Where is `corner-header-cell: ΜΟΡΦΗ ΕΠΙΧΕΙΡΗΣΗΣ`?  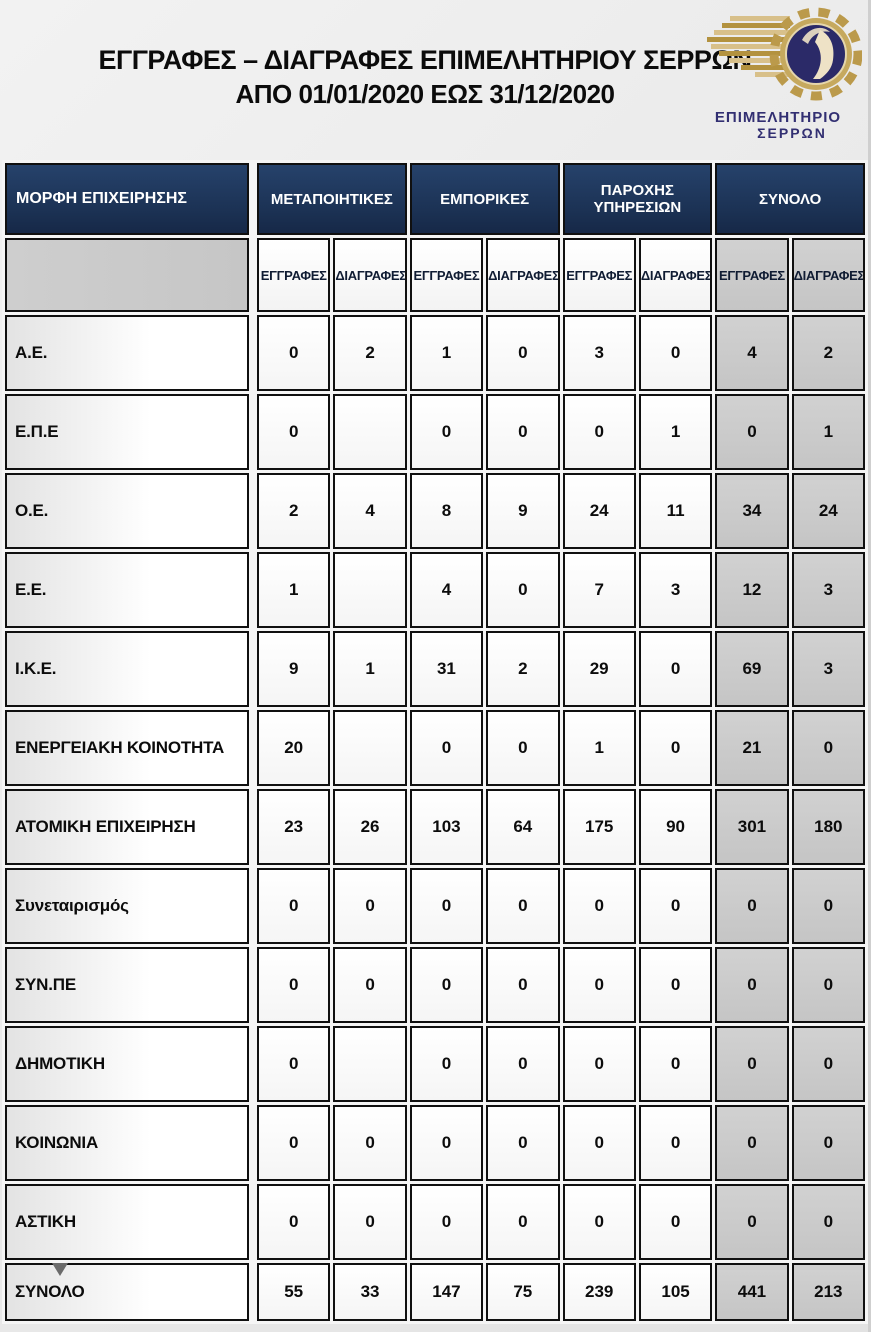 corner-header-cell: ΜΟΡΦΗ ΕΠΙΧΕΙΡΗΣΗΣ is located at coordinates (127, 199).